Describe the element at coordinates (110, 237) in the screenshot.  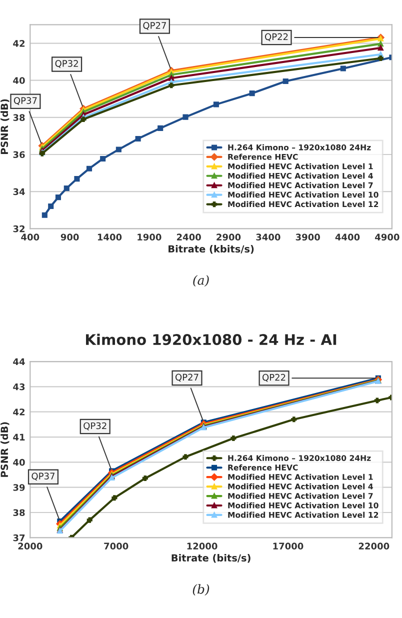
I see `x-tick-label: 1400` at that location.